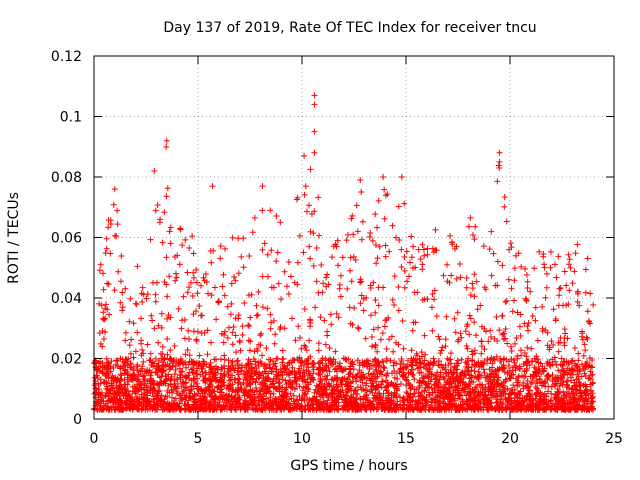  Describe the element at coordinates (14, 238) in the screenshot. I see `y-axis-label: ROTI / TECUs` at that location.